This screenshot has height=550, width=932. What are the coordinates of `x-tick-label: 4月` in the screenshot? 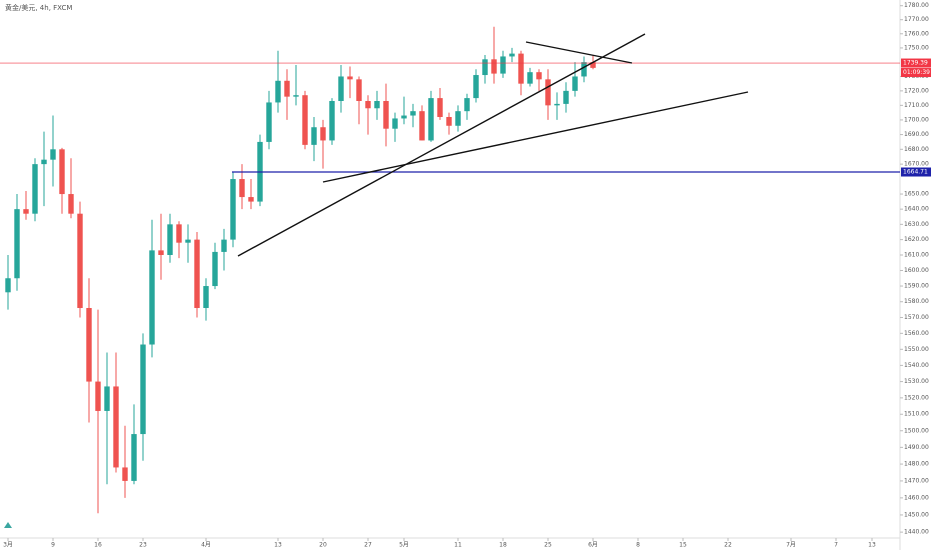 It's located at (206, 545).